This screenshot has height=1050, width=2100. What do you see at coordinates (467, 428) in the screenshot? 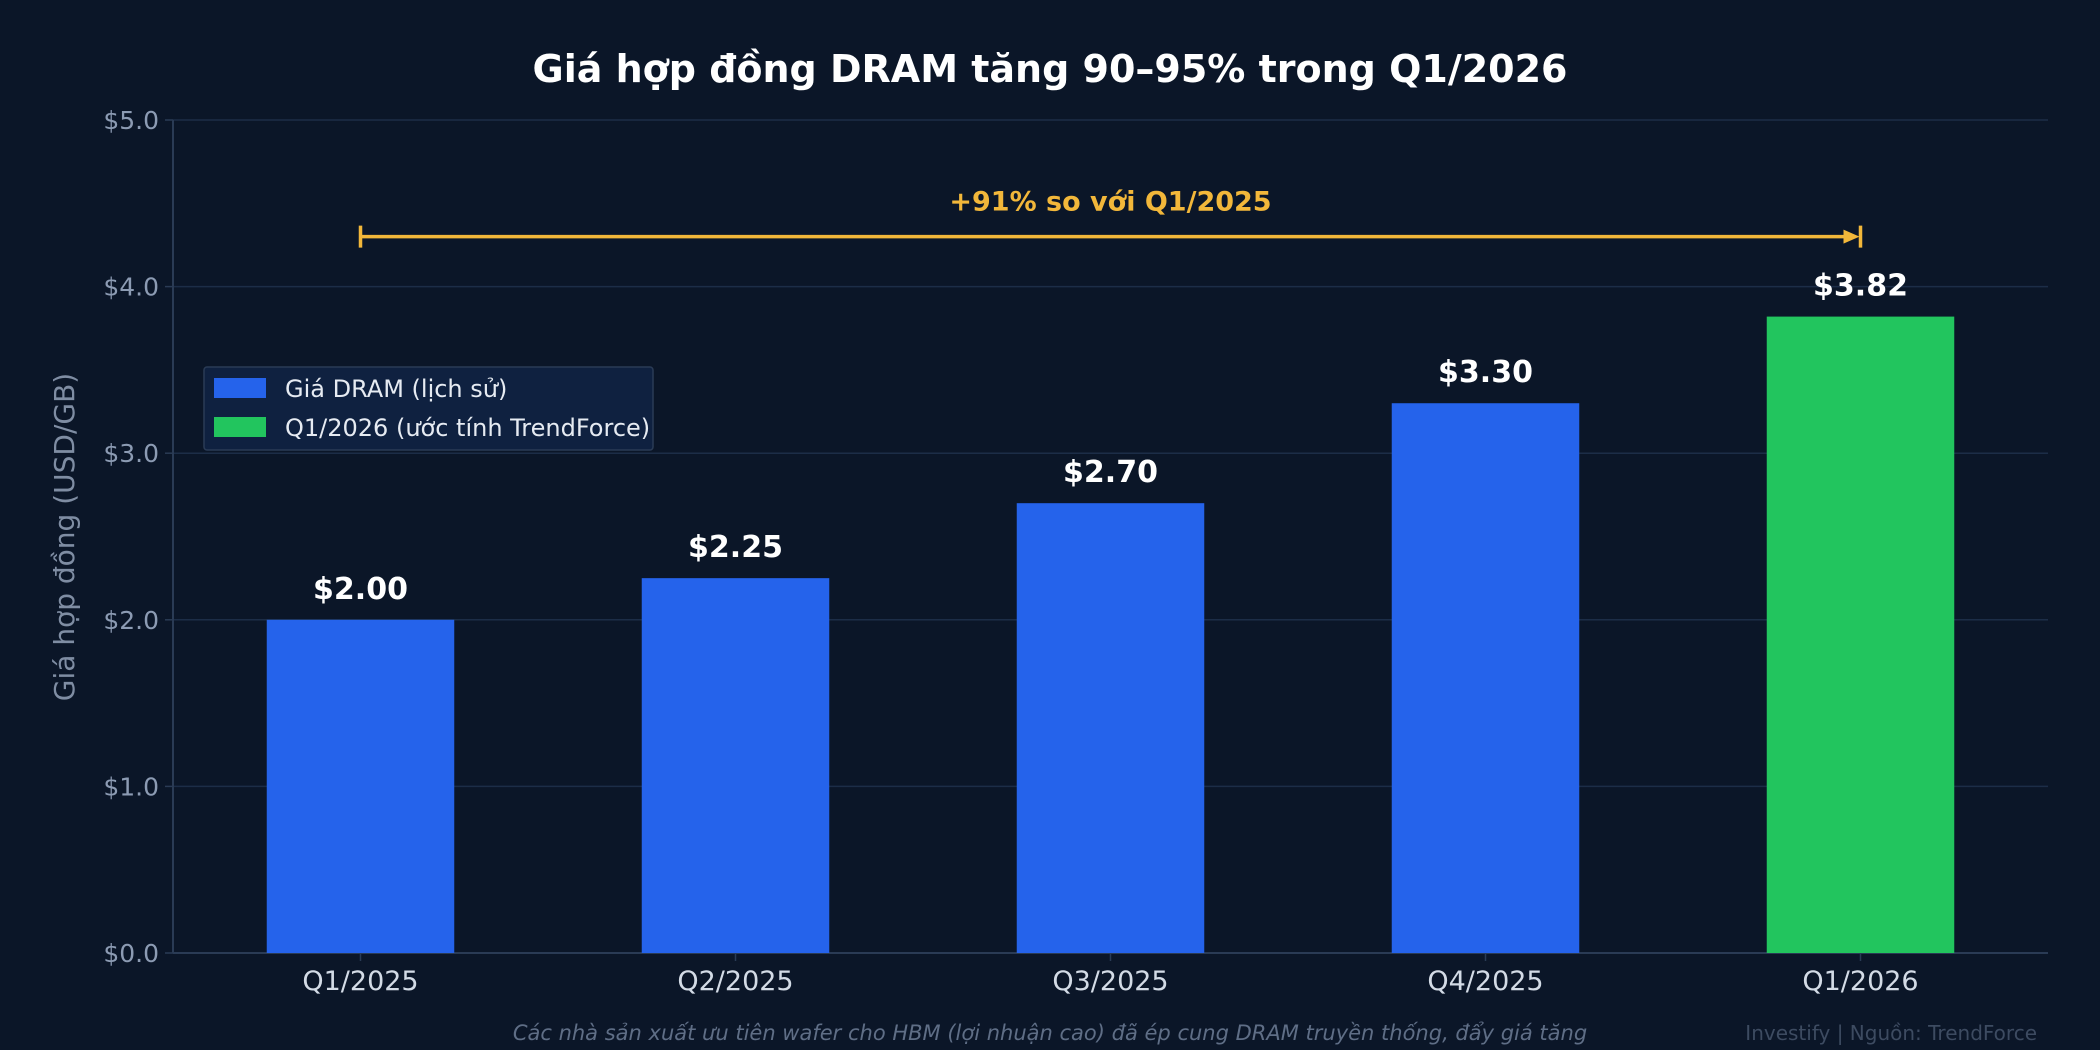
I see `legend-label-forecast: Q1/2026 (ước tính TrendForce)` at bounding box center [467, 428].